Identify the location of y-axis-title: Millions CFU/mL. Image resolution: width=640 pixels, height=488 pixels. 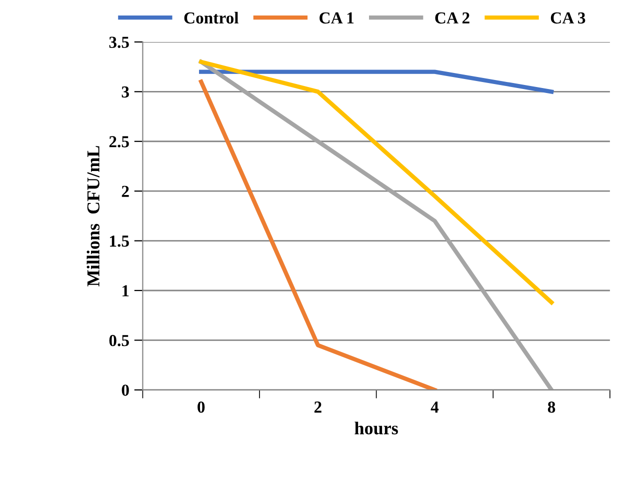
(93, 216).